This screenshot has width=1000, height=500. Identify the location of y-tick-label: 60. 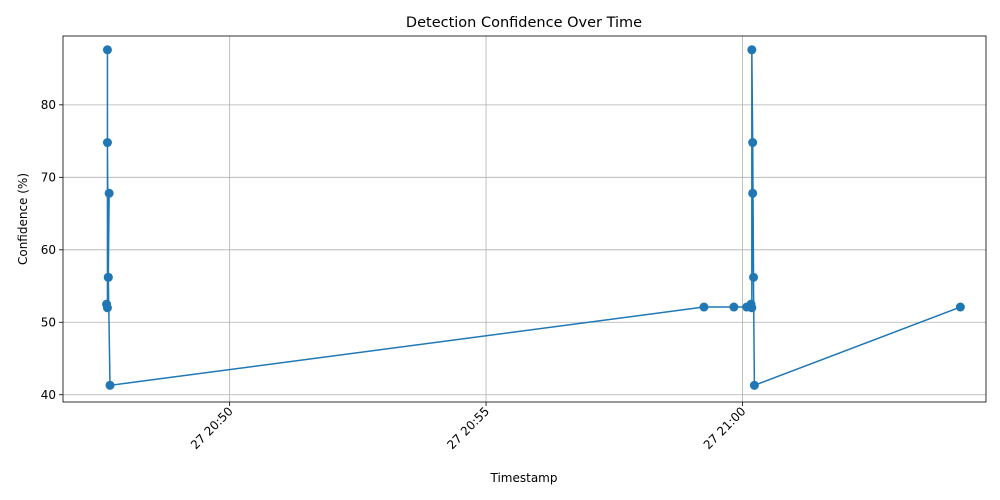
(48, 250).